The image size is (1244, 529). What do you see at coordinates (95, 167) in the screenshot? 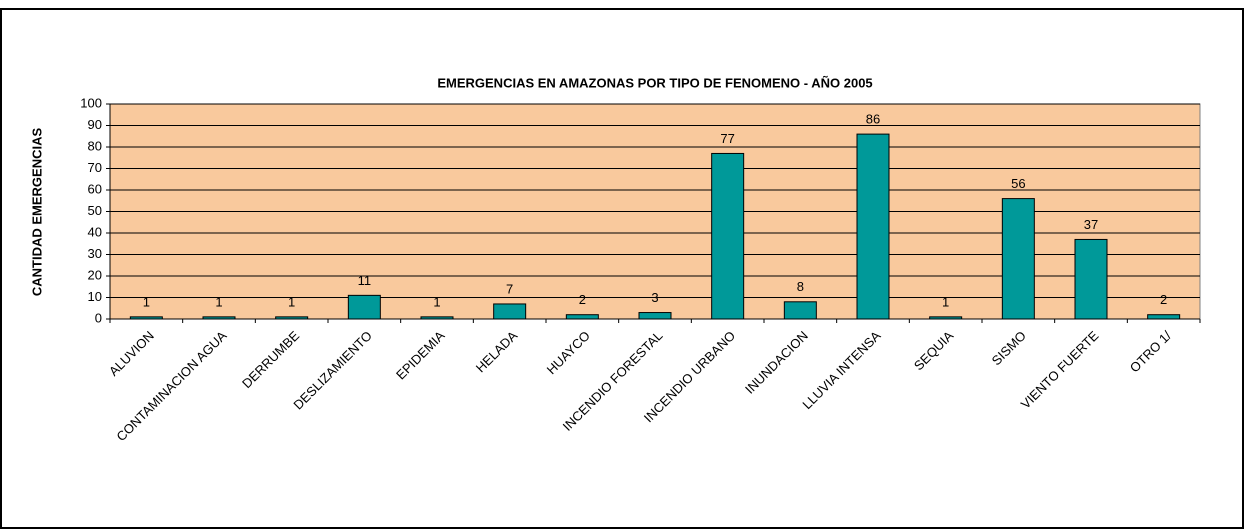
I see `y-tick-label: 70` at bounding box center [95, 167].